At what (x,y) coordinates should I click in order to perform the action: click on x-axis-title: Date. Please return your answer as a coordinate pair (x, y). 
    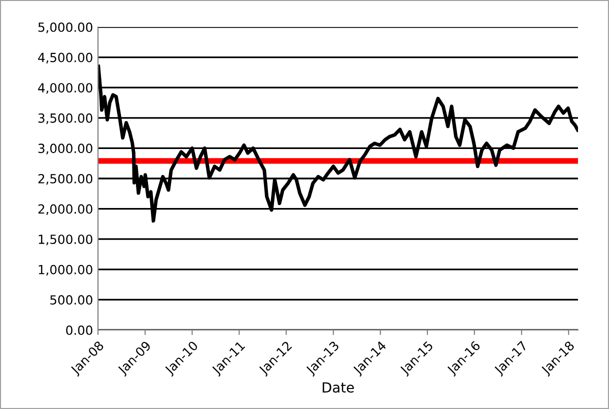
    Looking at the image, I should click on (338, 387).